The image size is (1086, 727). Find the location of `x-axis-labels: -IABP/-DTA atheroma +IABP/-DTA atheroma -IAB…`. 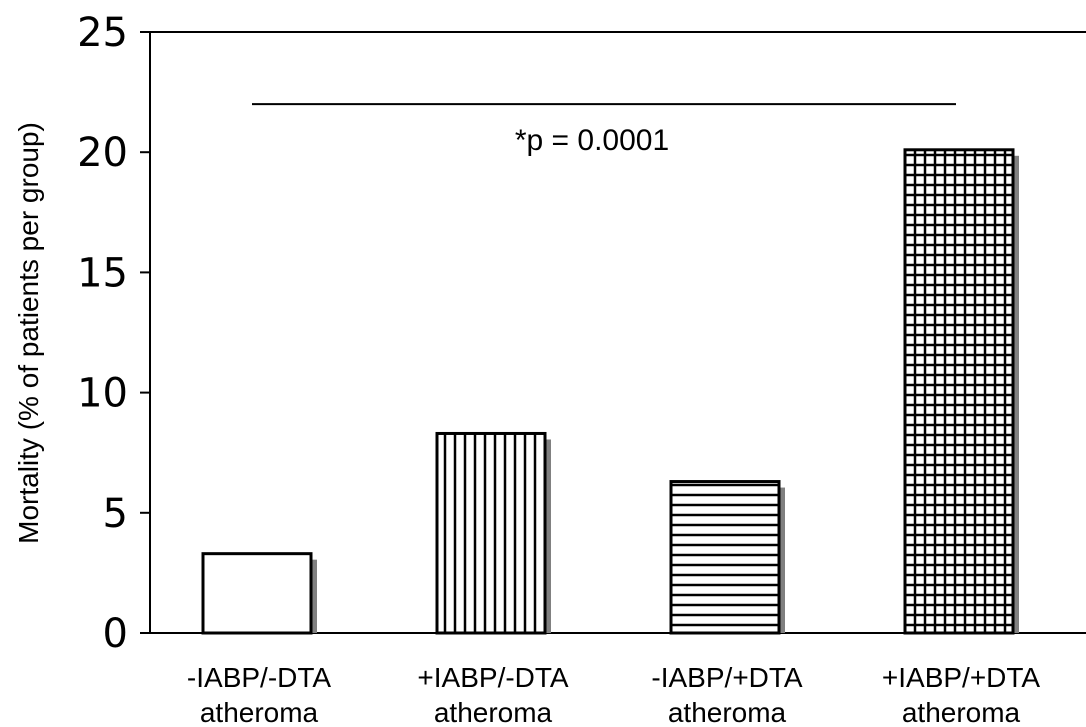

x-axis-labels: -IABP/-DTA atheroma +IABP/-DTA atheroma -IAB… is located at coordinates (614, 694).